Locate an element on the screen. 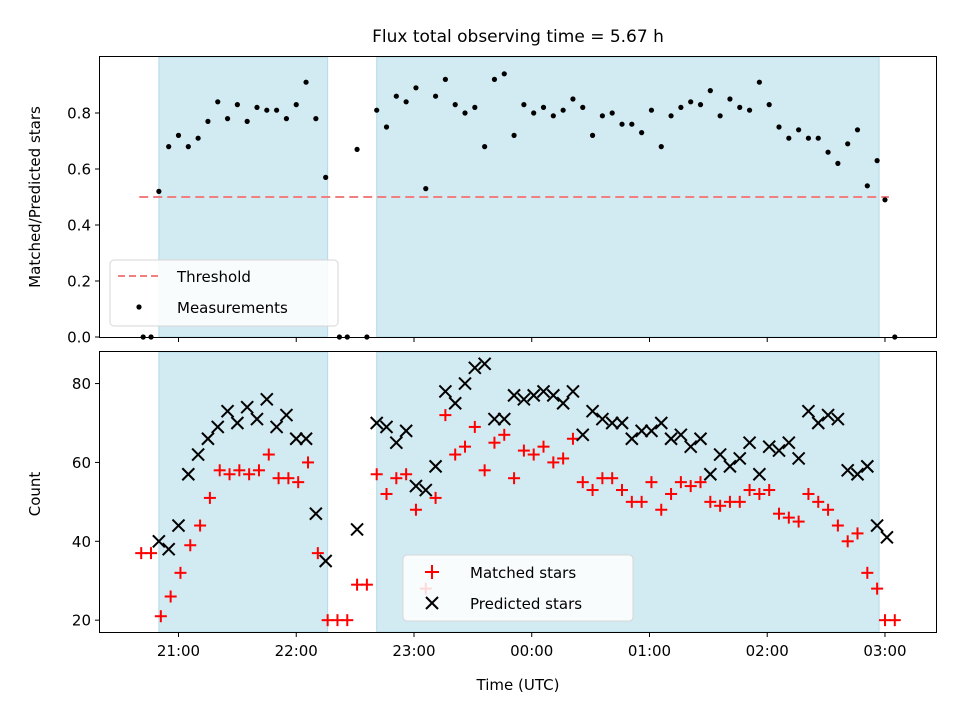  legend-box is located at coordinates (224, 293).